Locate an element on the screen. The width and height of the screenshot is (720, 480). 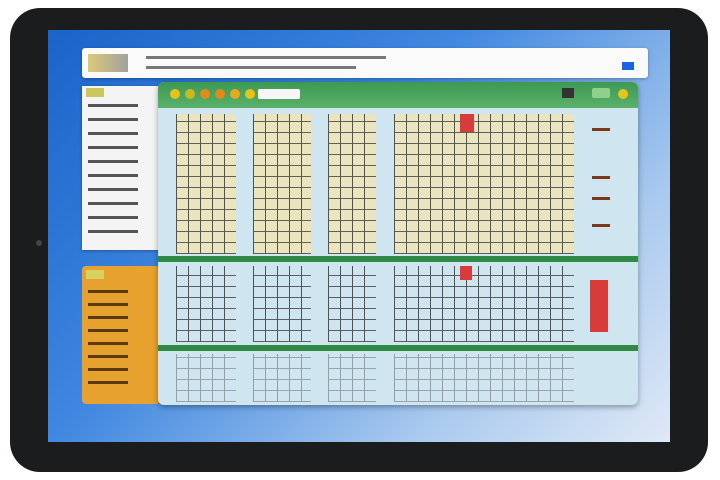
grid-icon is located at coordinates (568, 93).